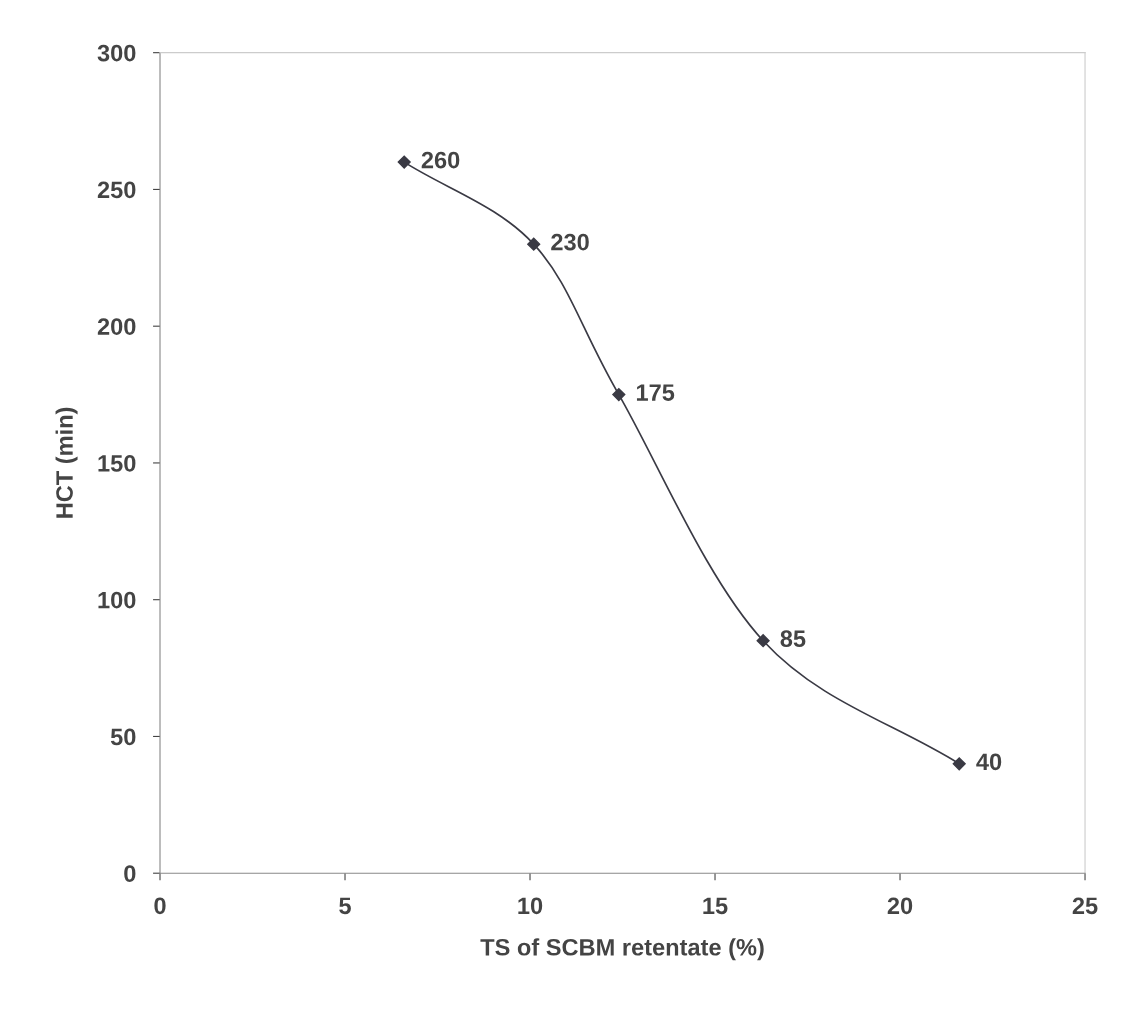 The width and height of the screenshot is (1130, 1013). I want to click on x-tick-label: 0, so click(160, 906).